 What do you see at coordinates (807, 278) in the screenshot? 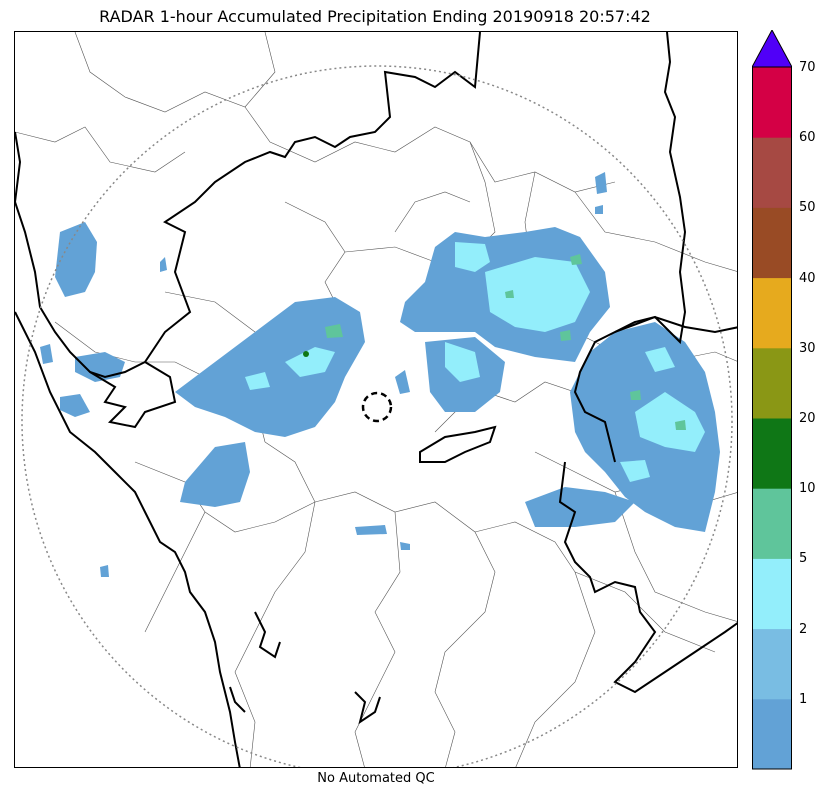
I see `colorbar-tick-label: 40` at bounding box center [807, 278].